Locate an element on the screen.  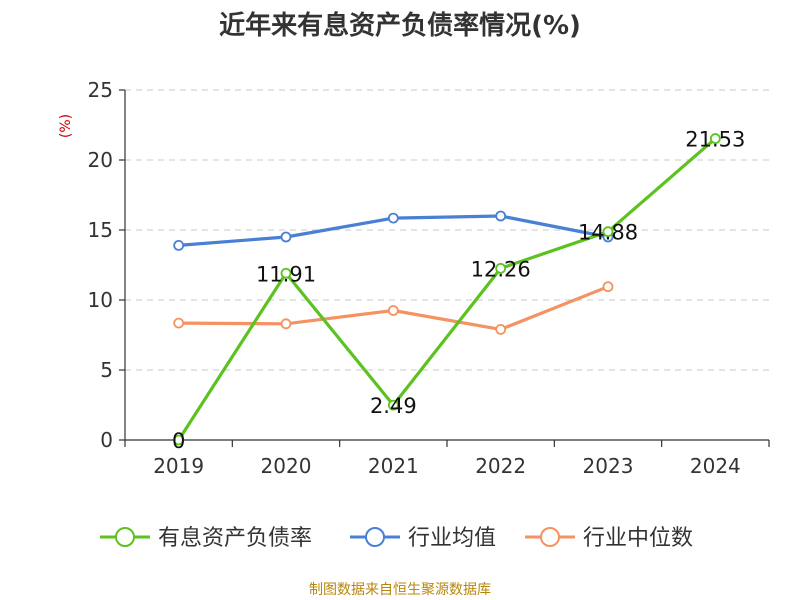
y-axis-unit: (%) is located at coordinates (66, 126).